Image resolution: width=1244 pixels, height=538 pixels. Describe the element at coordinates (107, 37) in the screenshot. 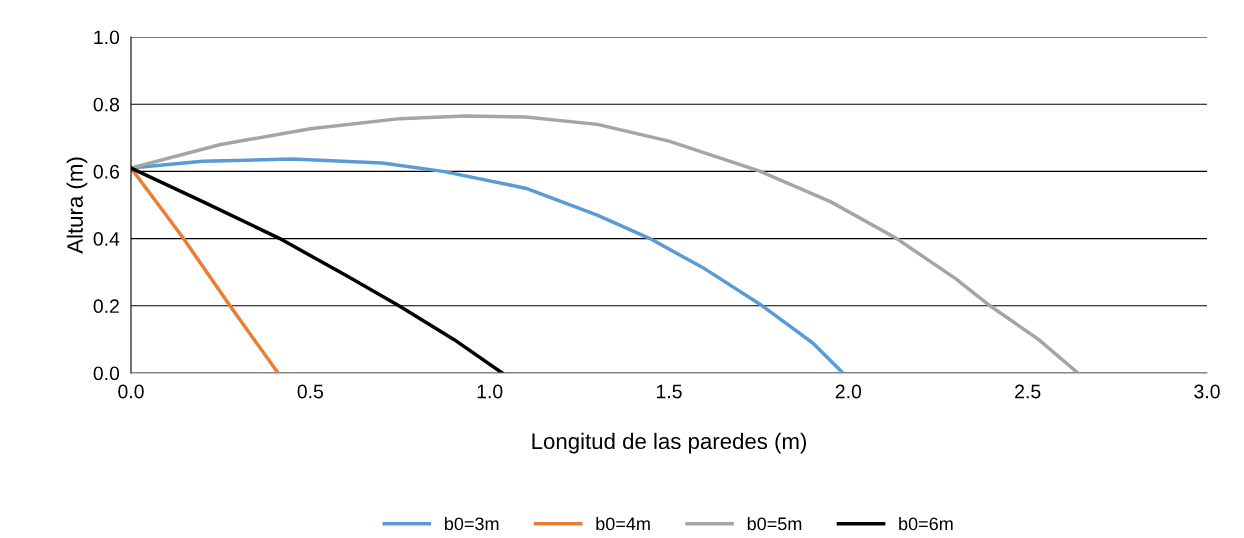

I see `y-tick-label: 1.0` at that location.